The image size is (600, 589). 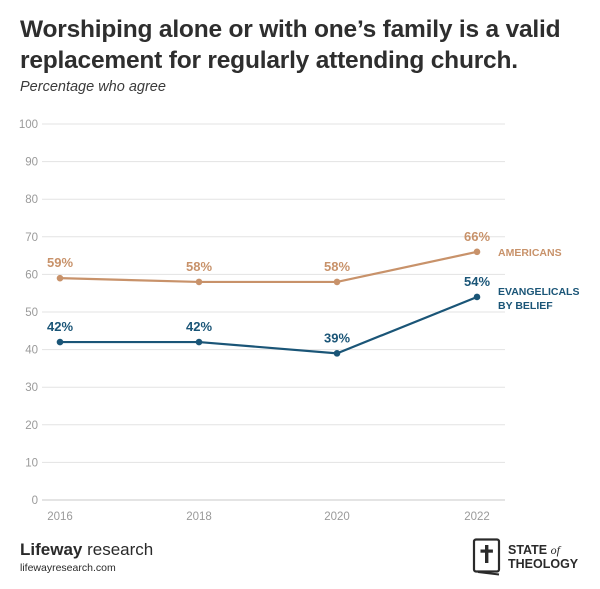 What do you see at coordinates (31, 463) in the screenshot?
I see `y-tick-label: 10` at bounding box center [31, 463].